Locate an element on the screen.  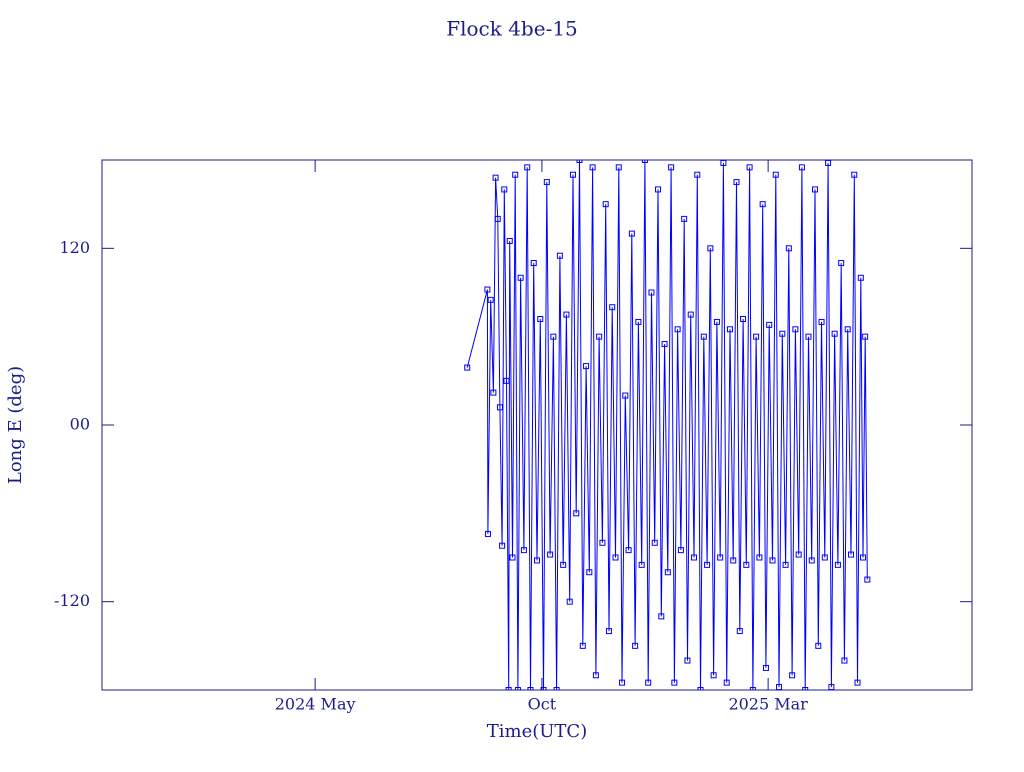
y-tick-label: 00 is located at coordinates (80, 424).